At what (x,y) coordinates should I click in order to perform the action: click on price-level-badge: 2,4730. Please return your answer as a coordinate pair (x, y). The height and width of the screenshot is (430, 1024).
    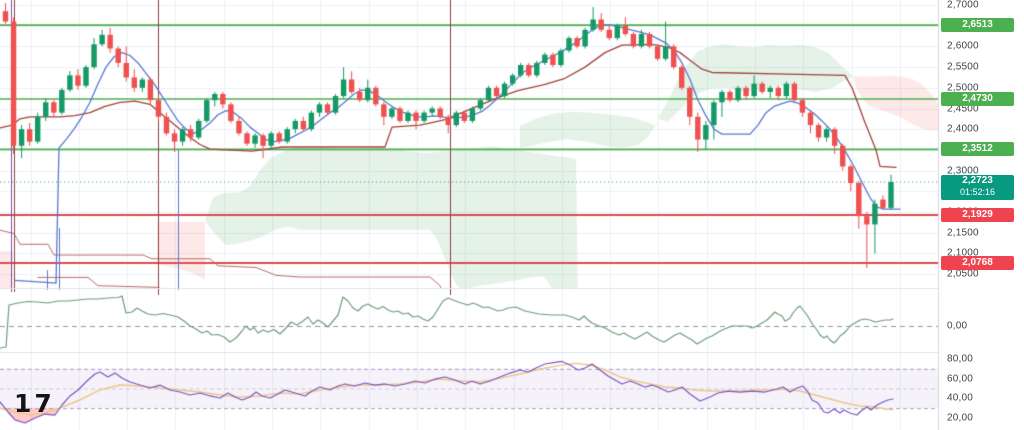
    Looking at the image, I should click on (977, 98).